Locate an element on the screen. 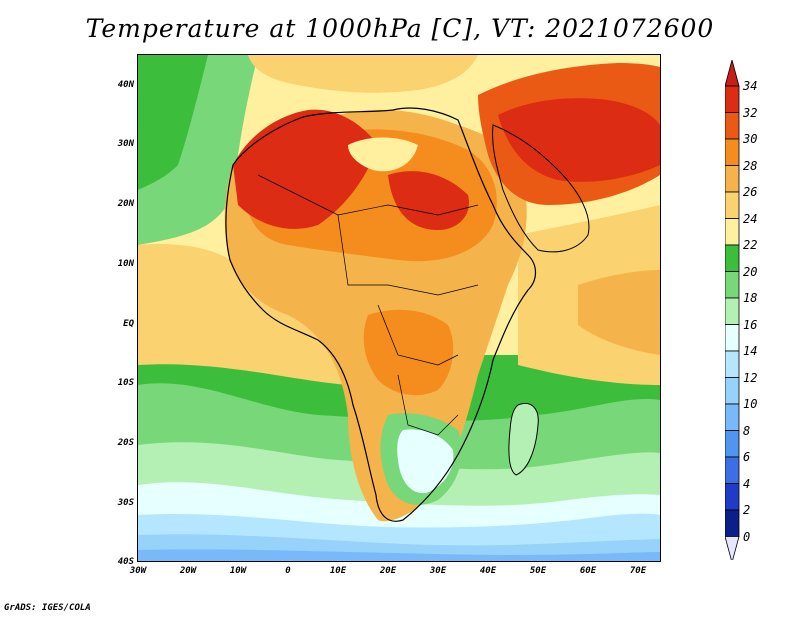 The width and height of the screenshot is (800, 618). colorbar-label-24: 24 is located at coordinates (750, 218).